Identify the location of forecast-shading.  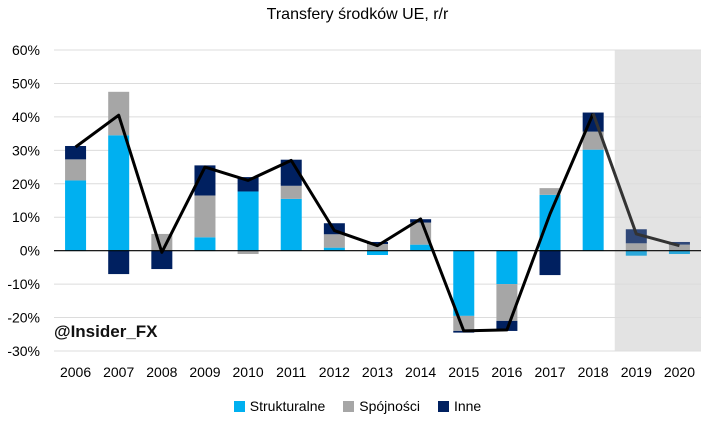
(657, 200).